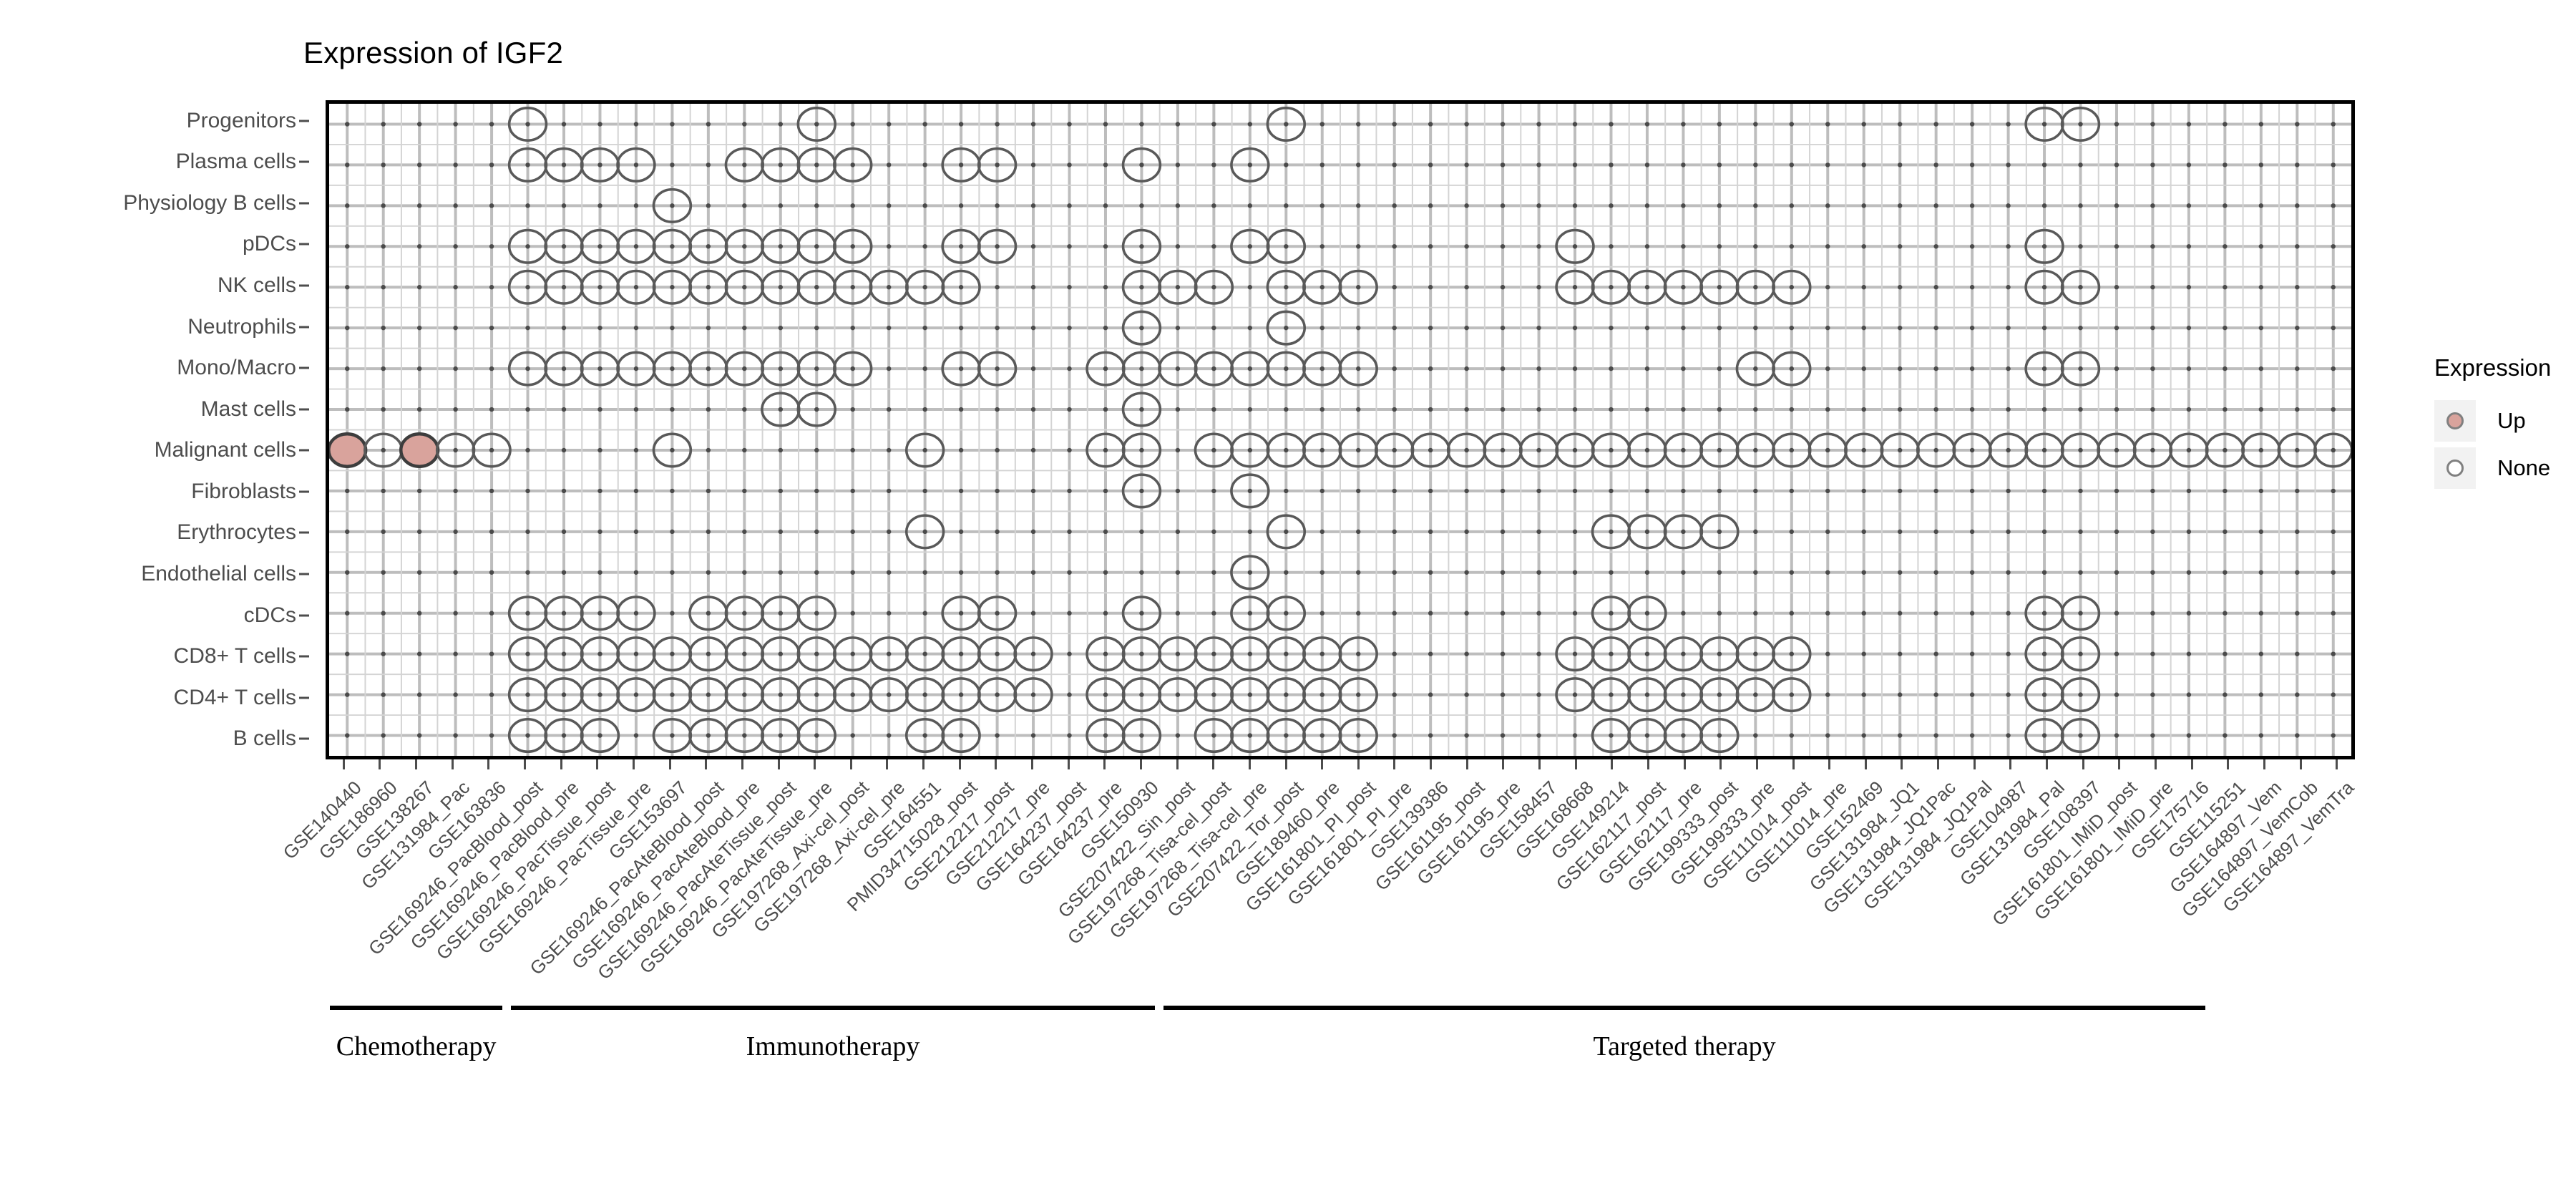 The width and height of the screenshot is (2576, 1181). I want to click on y-axis-label: Plasma cells, so click(235, 162).